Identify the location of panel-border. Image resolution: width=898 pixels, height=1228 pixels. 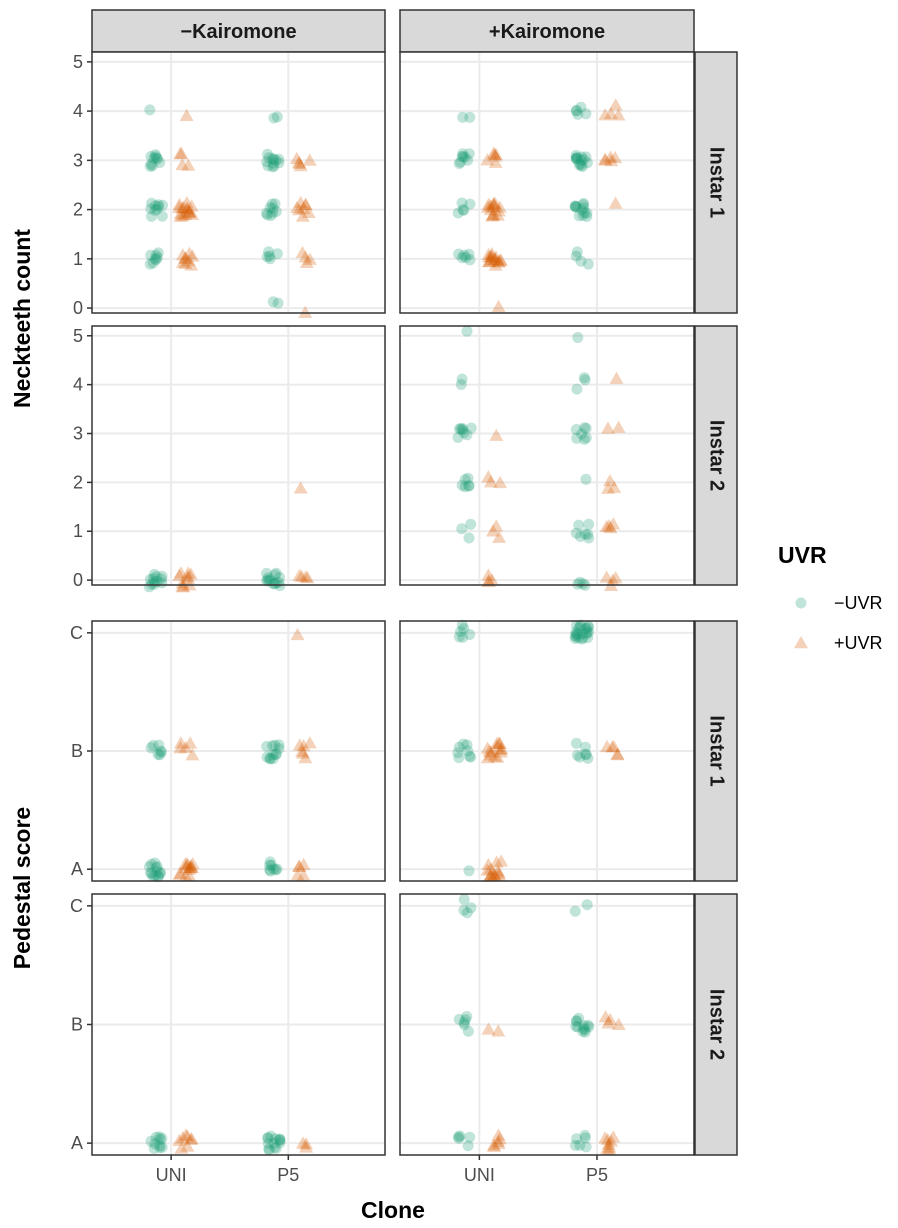
(547, 751).